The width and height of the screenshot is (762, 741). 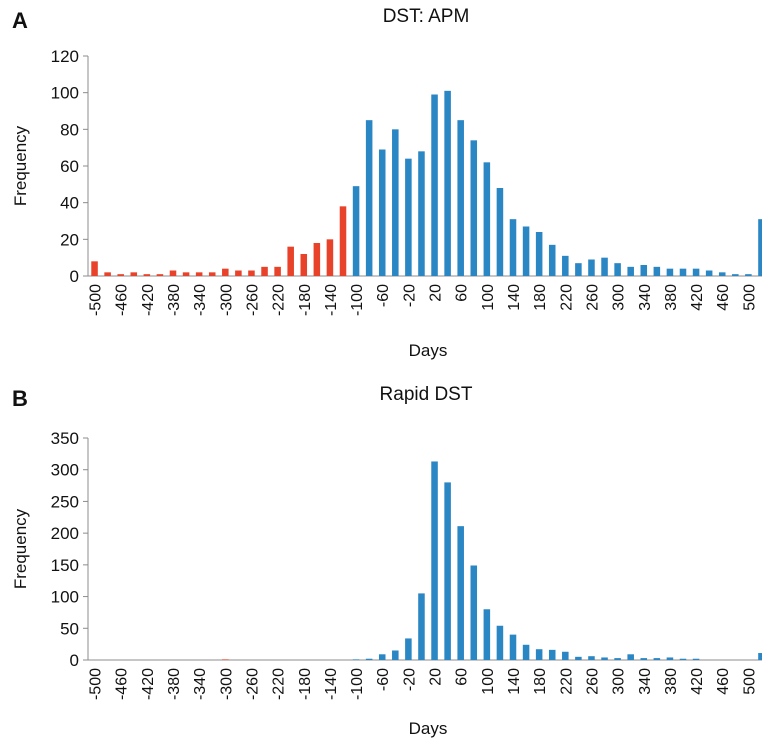 What do you see at coordinates (305, 684) in the screenshot?
I see `x-tick-label: -180` at bounding box center [305, 684].